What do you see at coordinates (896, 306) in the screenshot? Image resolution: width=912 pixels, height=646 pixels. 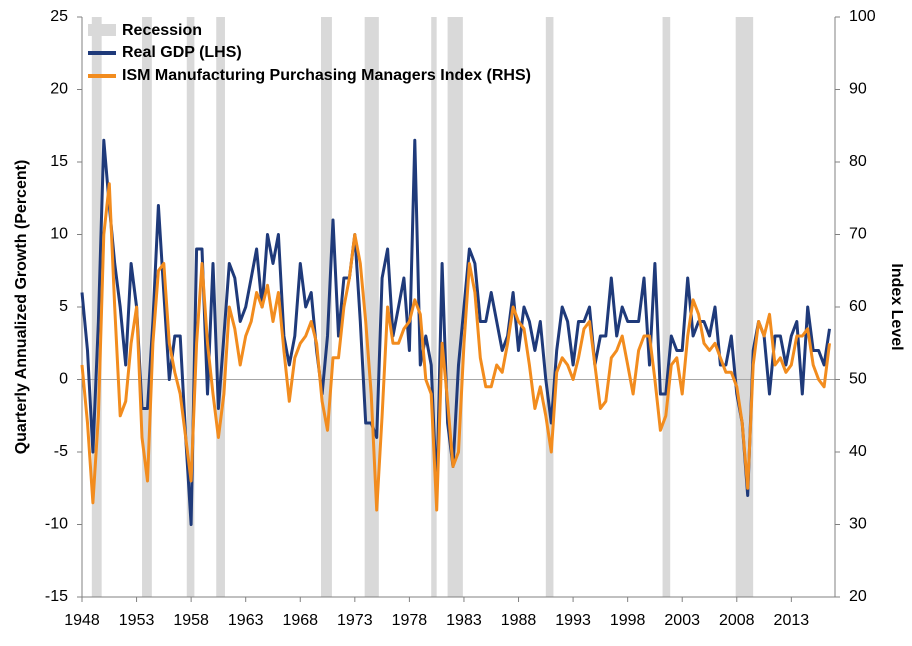 I see `y2-axis-title: Index Level` at bounding box center [896, 306].